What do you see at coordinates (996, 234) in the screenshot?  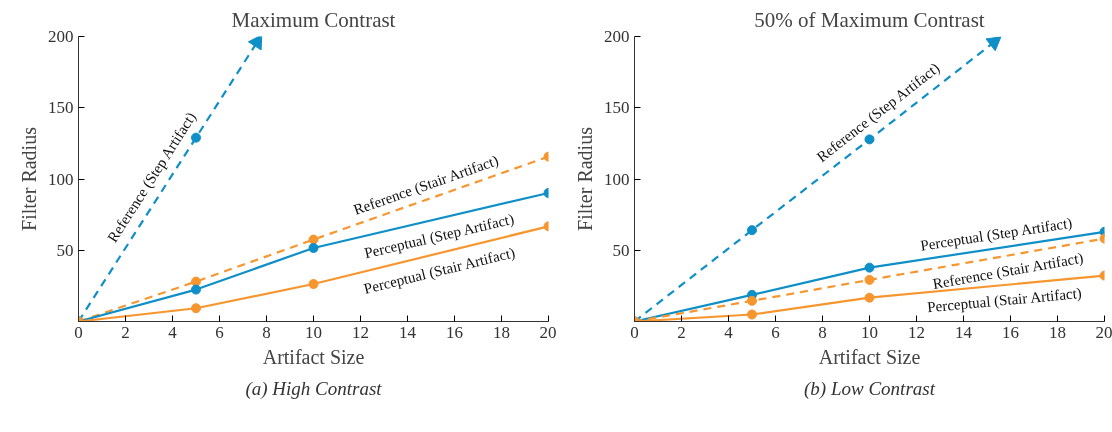 I see `text: Perceptual (Step Artifact)` at bounding box center [996, 234].